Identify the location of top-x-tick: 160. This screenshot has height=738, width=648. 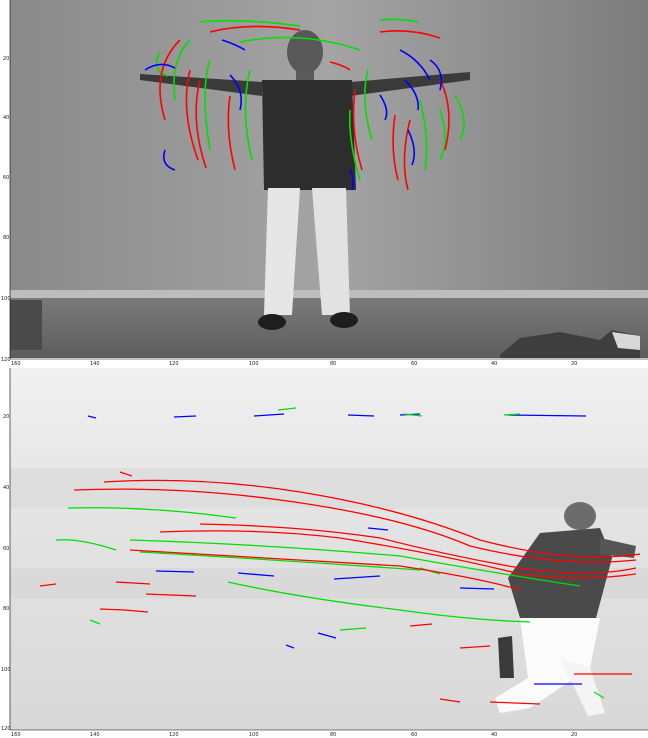
(16, 364).